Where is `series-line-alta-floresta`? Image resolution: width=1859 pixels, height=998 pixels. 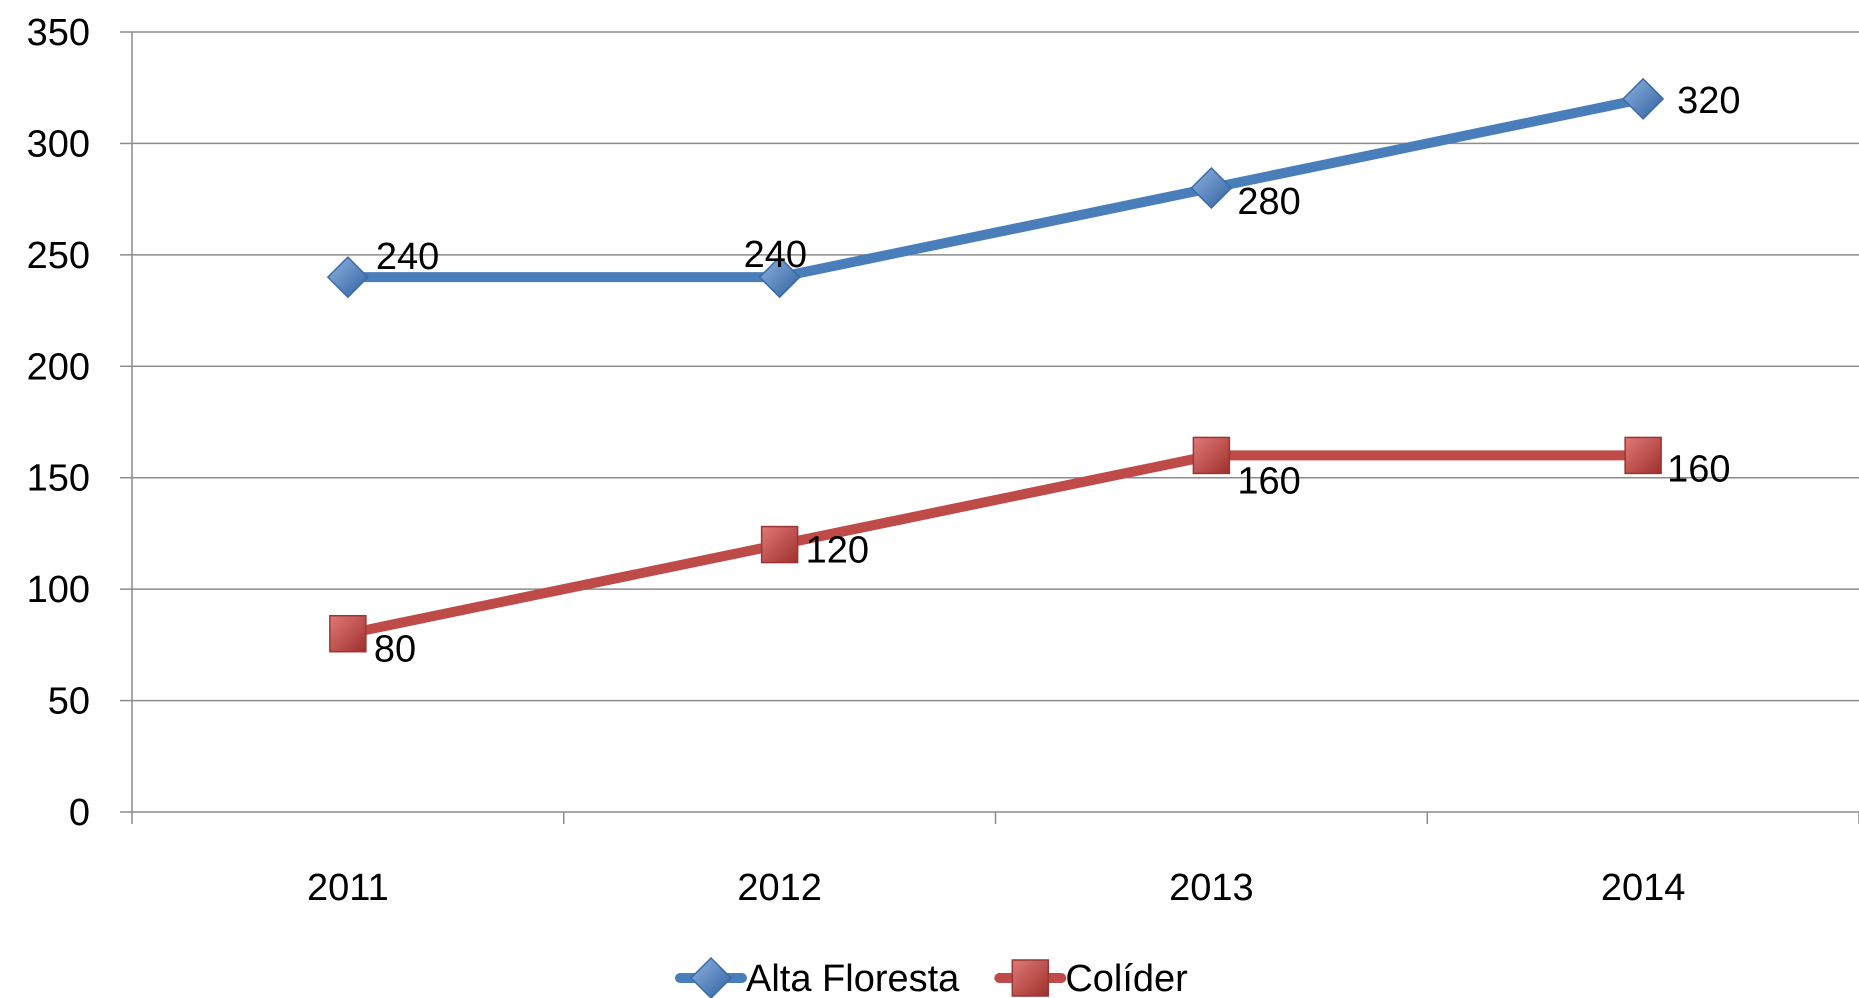 series-line-alta-floresta is located at coordinates (995, 188).